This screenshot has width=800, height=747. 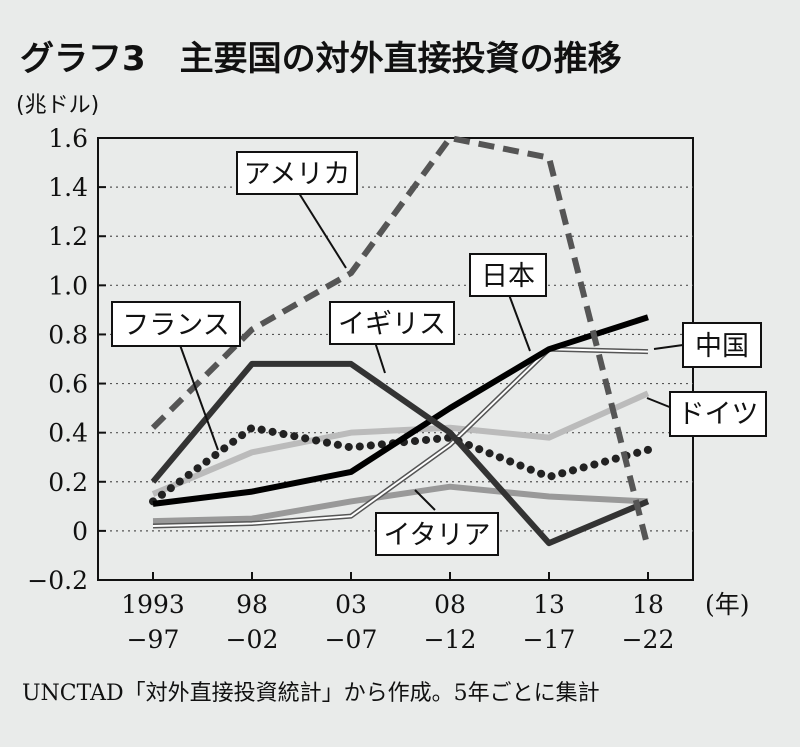 What do you see at coordinates (297, 210) in the screenshot?
I see `callout-america: アメリカ` at bounding box center [297, 210].